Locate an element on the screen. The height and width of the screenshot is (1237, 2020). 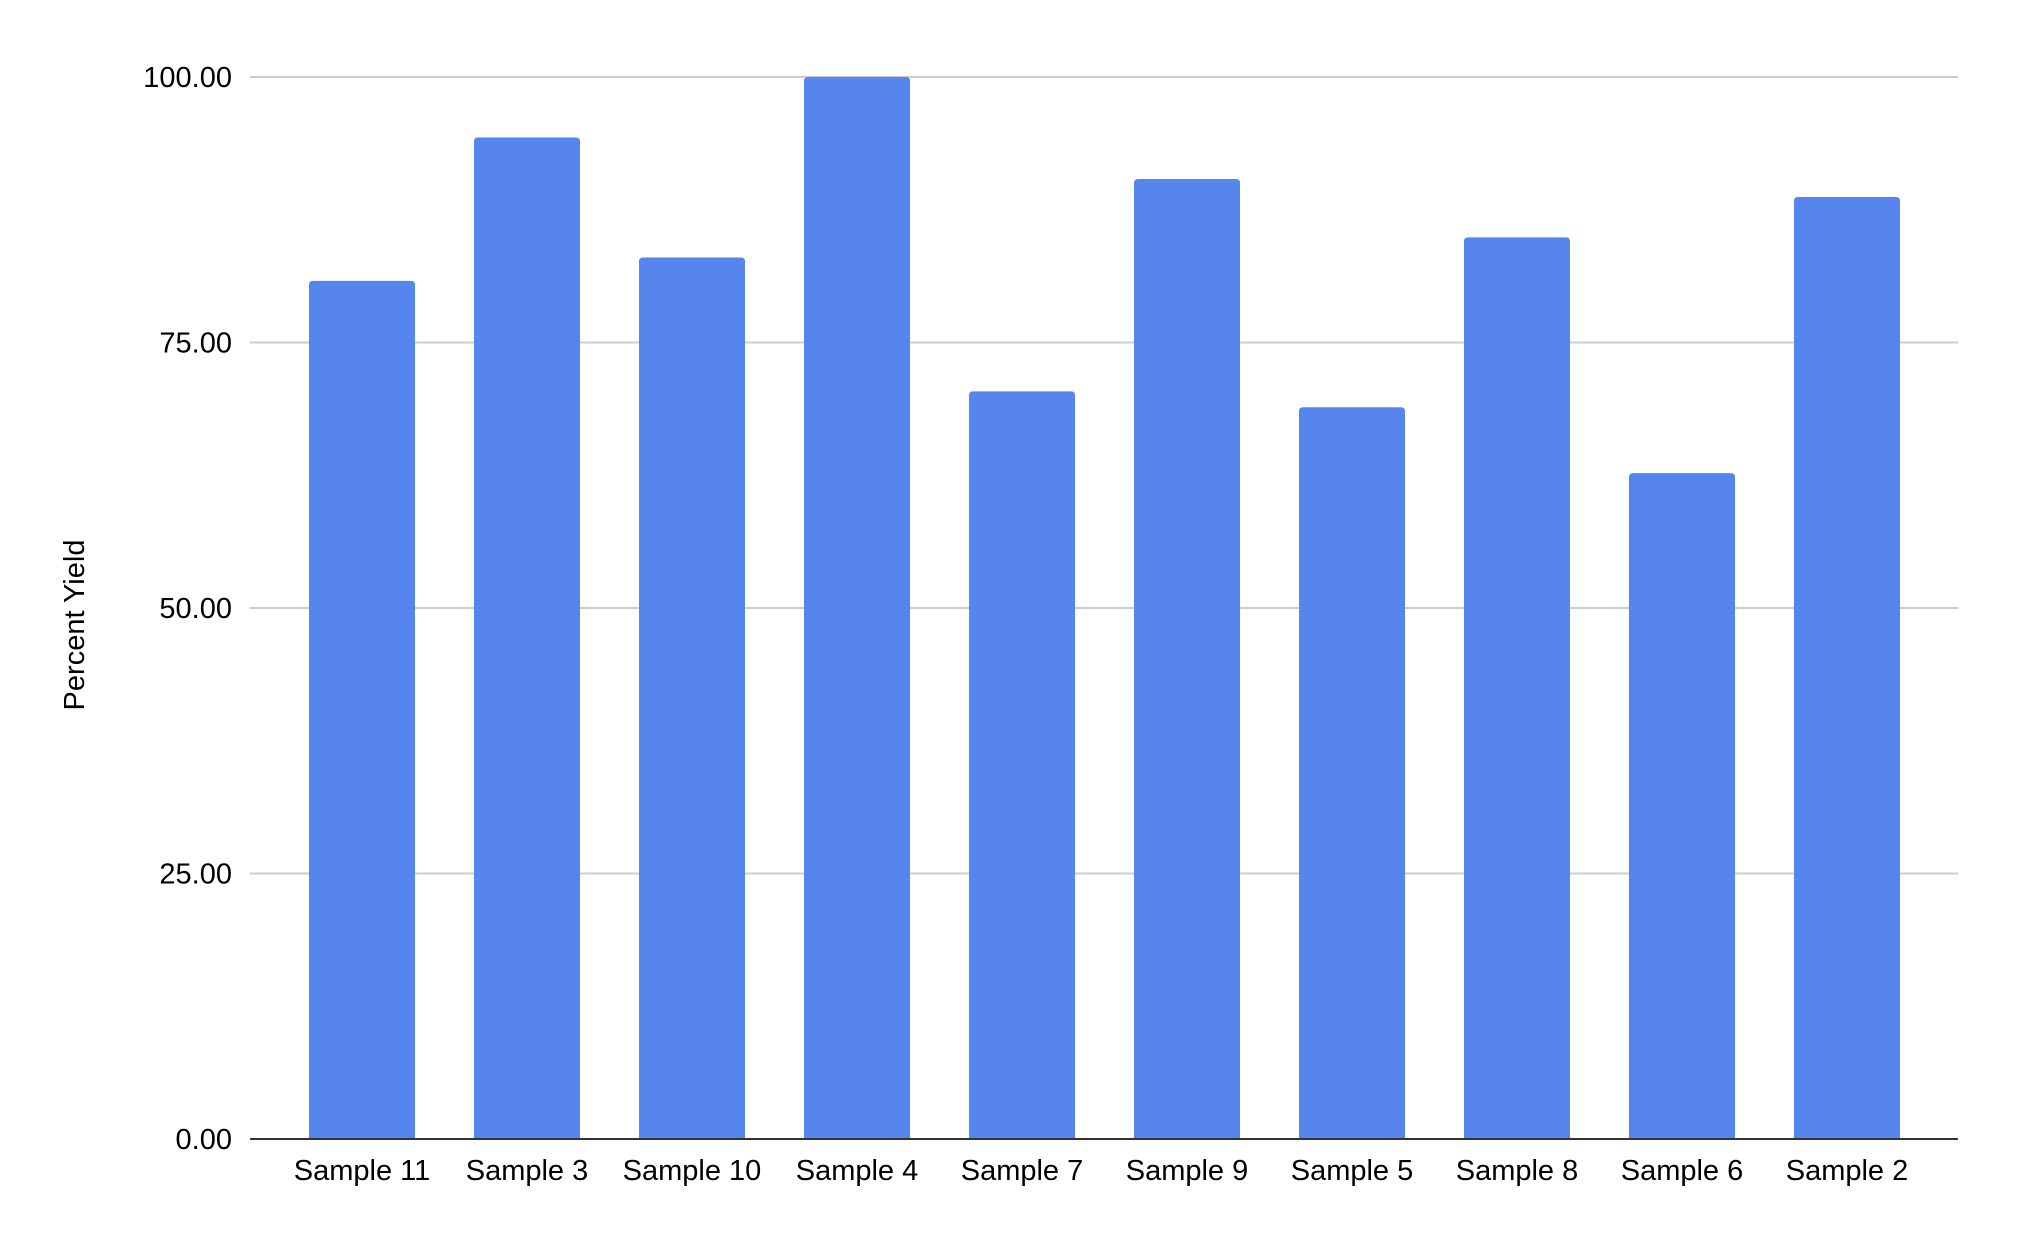
x-tick-label: Sample 2 is located at coordinates (1847, 1171).